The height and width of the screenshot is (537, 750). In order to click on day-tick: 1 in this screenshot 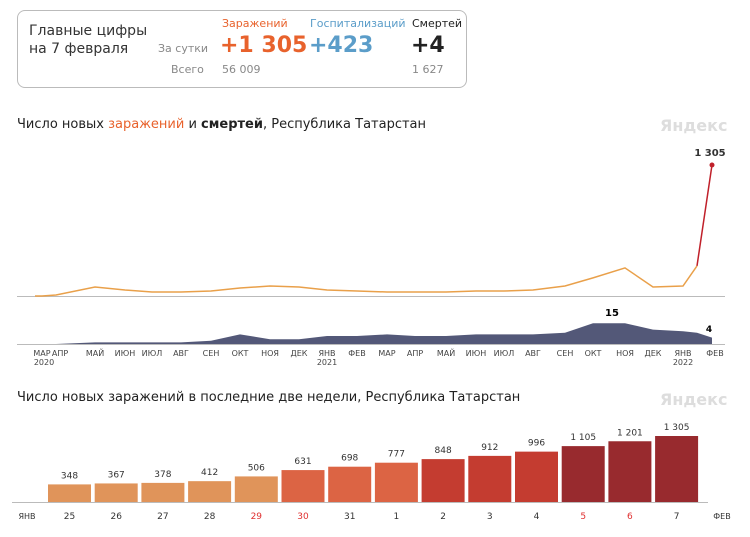, I will do `click(397, 517)`.